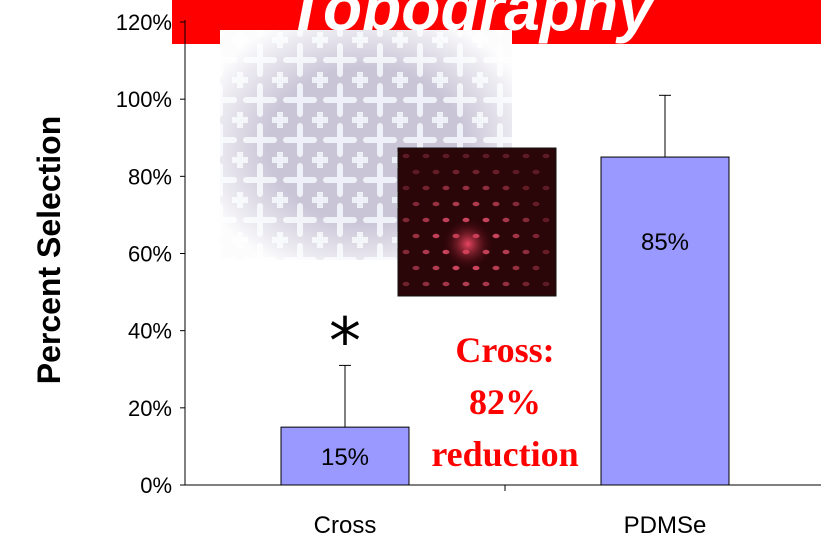 The image size is (821, 541). I want to click on annotation-line: Cross:, so click(504, 350).